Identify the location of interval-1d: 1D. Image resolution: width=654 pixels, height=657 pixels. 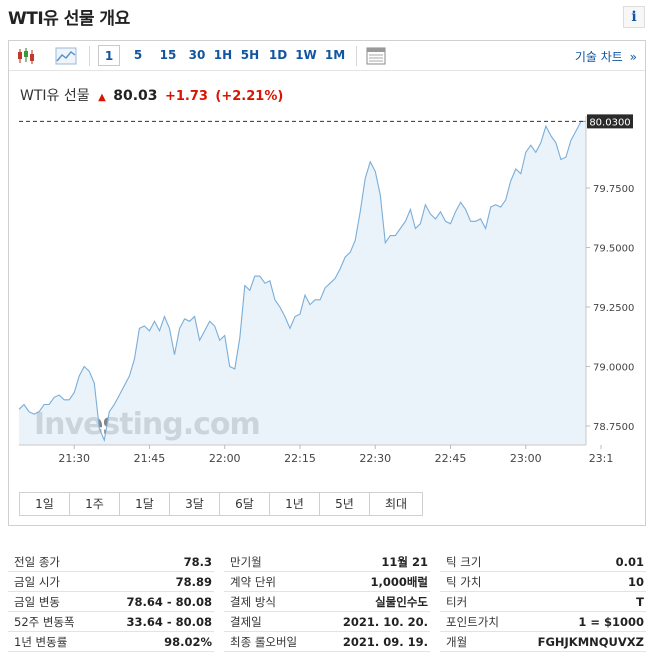
(278, 55).